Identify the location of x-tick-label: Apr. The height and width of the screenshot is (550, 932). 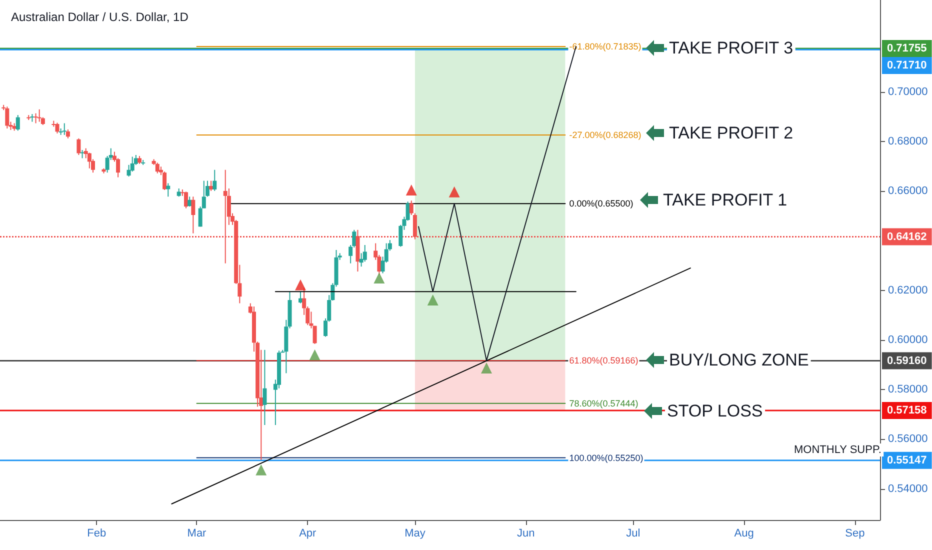
(308, 534).